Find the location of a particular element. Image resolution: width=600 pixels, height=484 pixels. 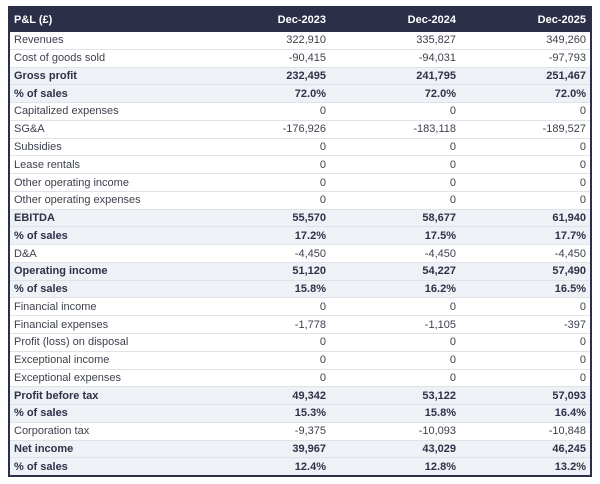

row-label: SG&A is located at coordinates (29, 129).